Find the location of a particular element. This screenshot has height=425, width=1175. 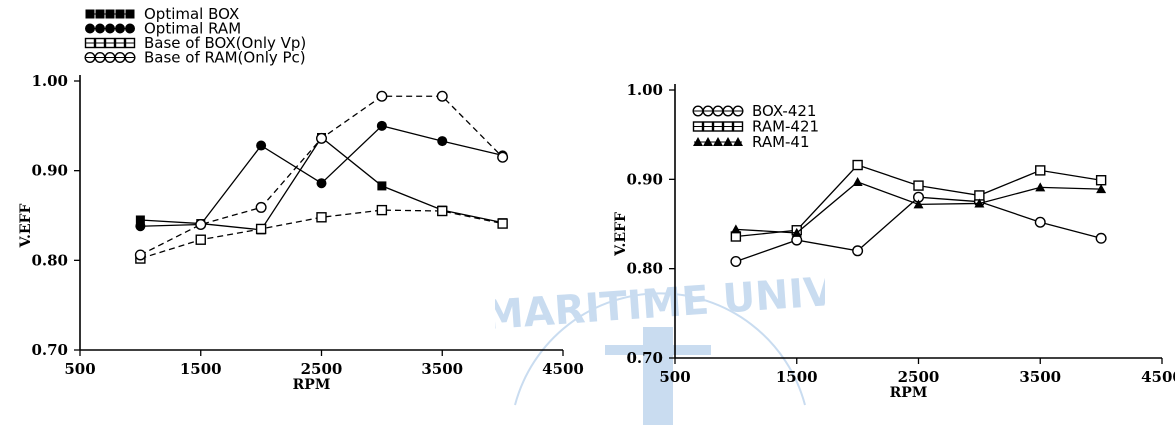

legend-entry: Optimal RAM is located at coordinates (163, 29).